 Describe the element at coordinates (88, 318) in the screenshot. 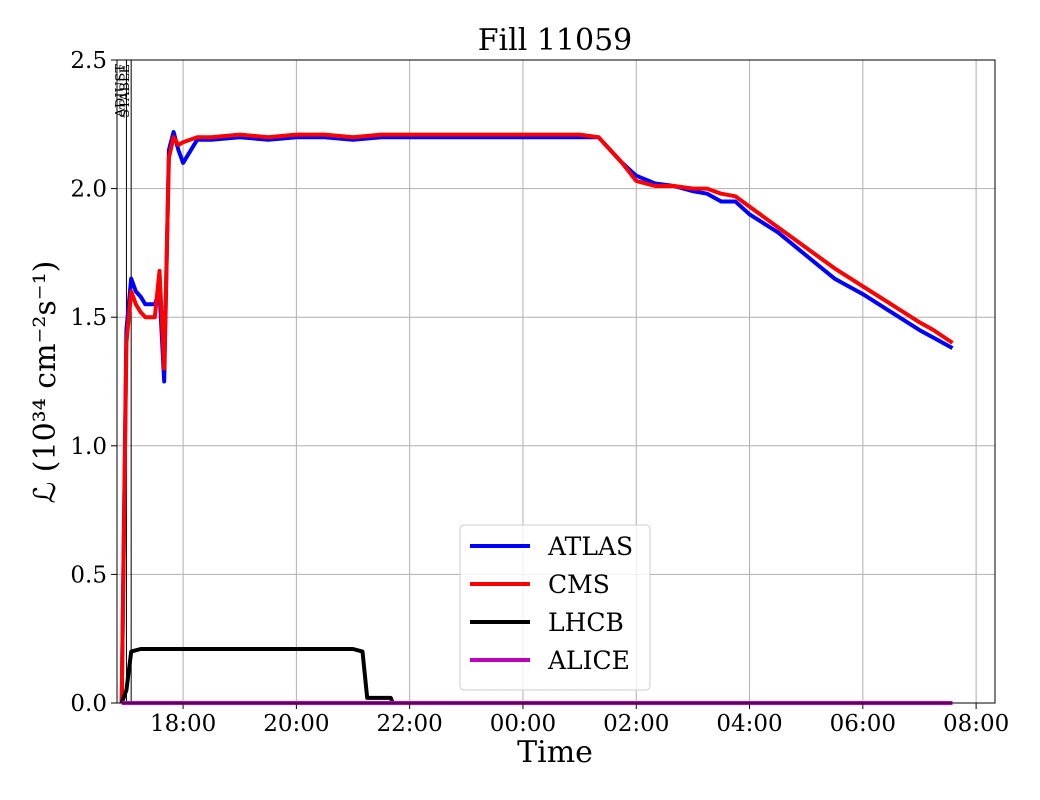

I see `y-tick-label: 1.5` at that location.